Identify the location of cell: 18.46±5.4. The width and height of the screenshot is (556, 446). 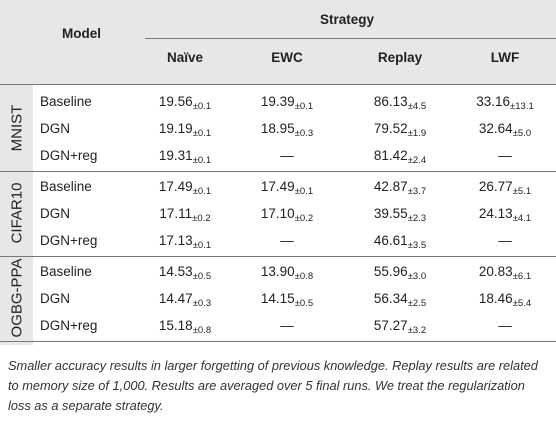
(505, 300).